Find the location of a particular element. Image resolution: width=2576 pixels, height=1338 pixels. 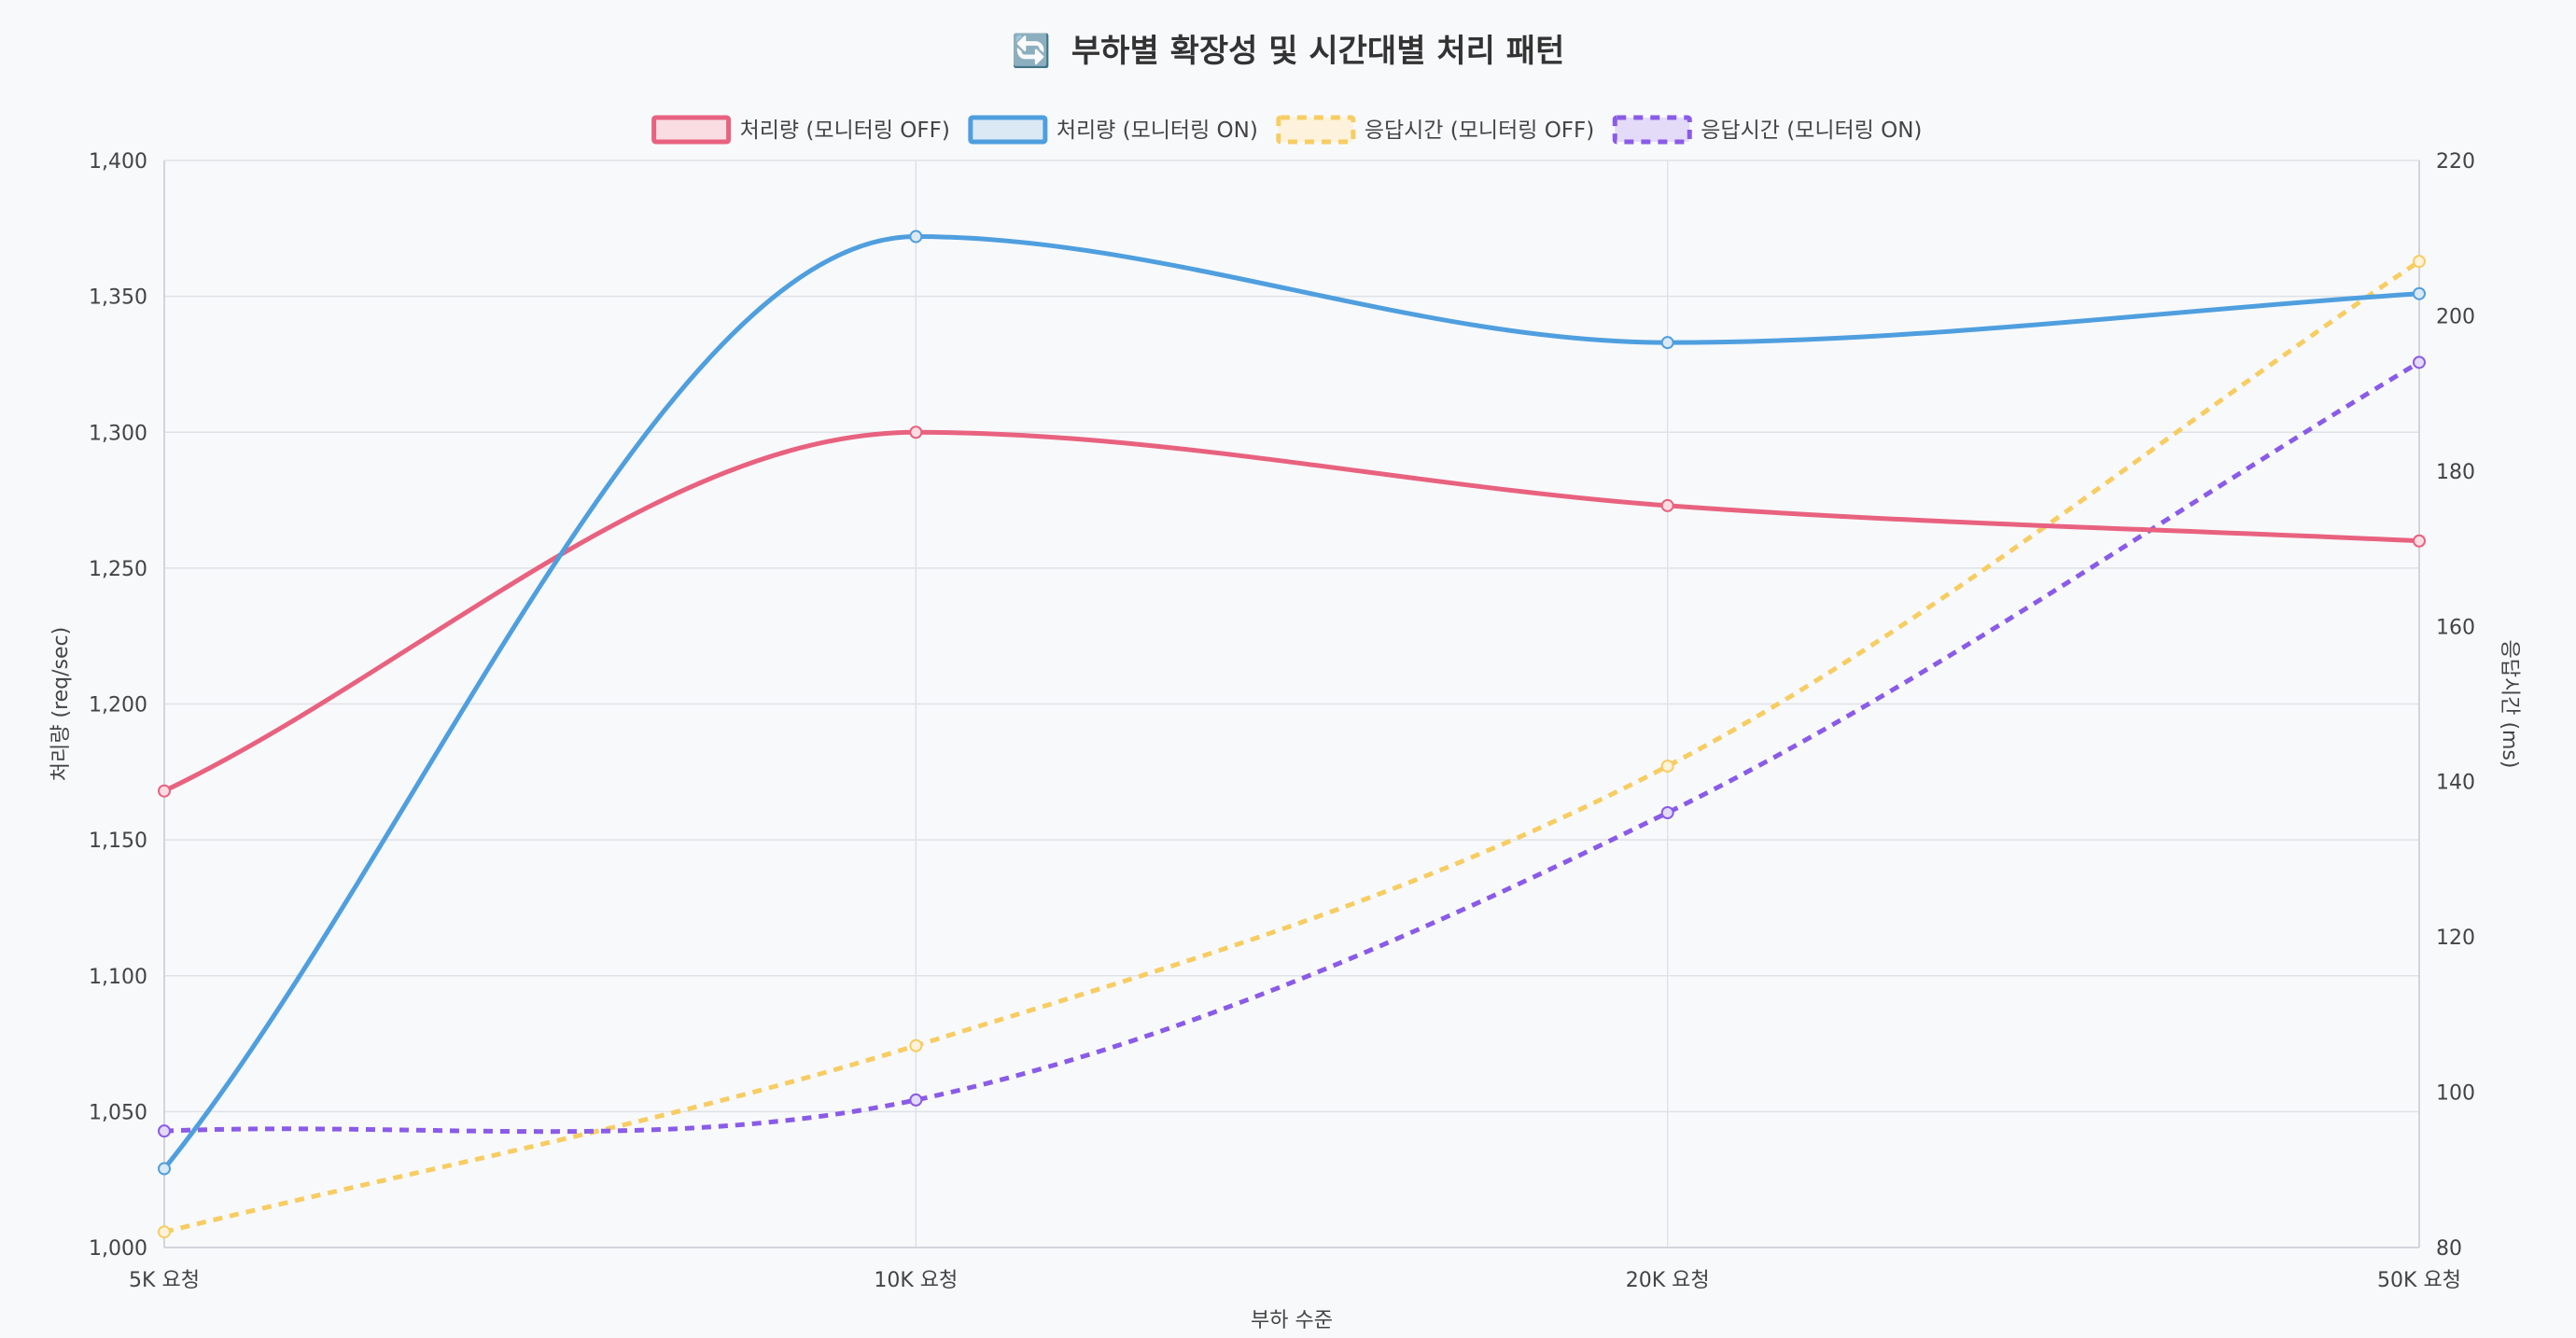

legend-label: 처리량 (모니터링 OFF) is located at coordinates (845, 130).